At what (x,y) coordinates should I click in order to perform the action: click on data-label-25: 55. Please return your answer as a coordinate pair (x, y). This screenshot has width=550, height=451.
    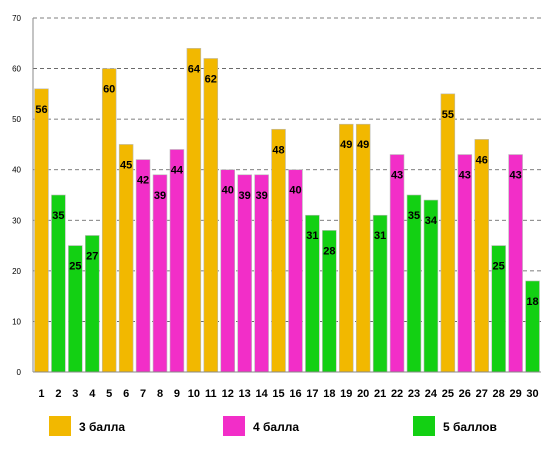
    Looking at the image, I should click on (448, 115).